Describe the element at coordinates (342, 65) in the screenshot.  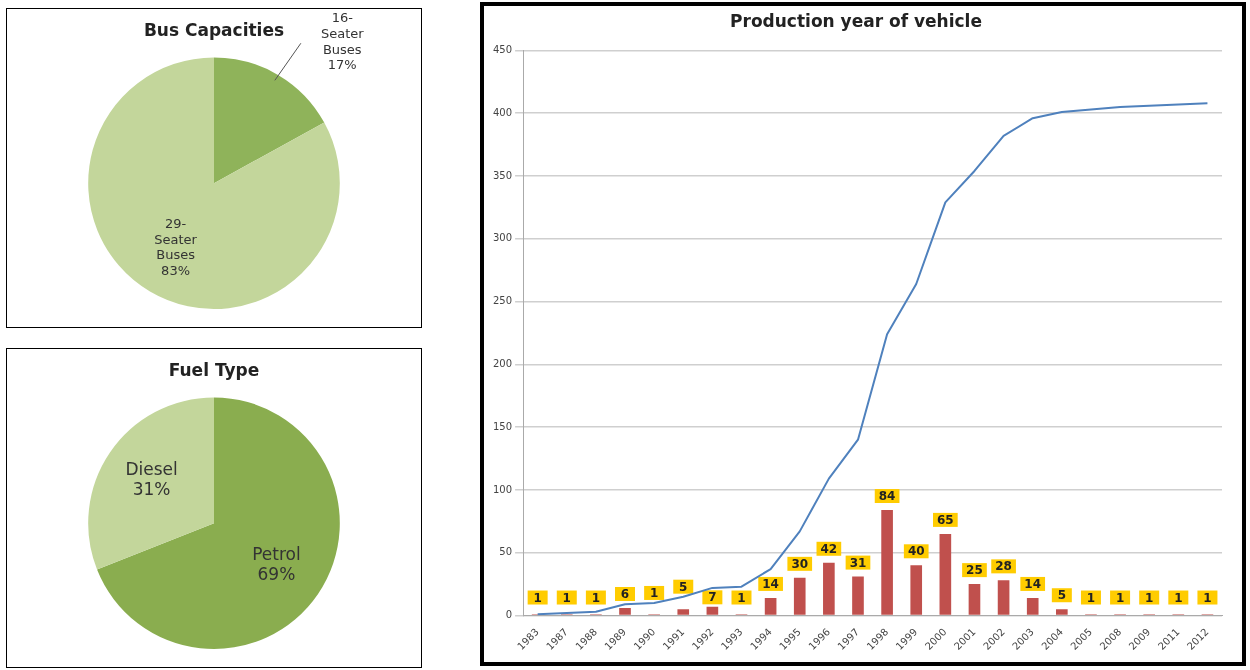
I see `data-label: 17%` at that location.